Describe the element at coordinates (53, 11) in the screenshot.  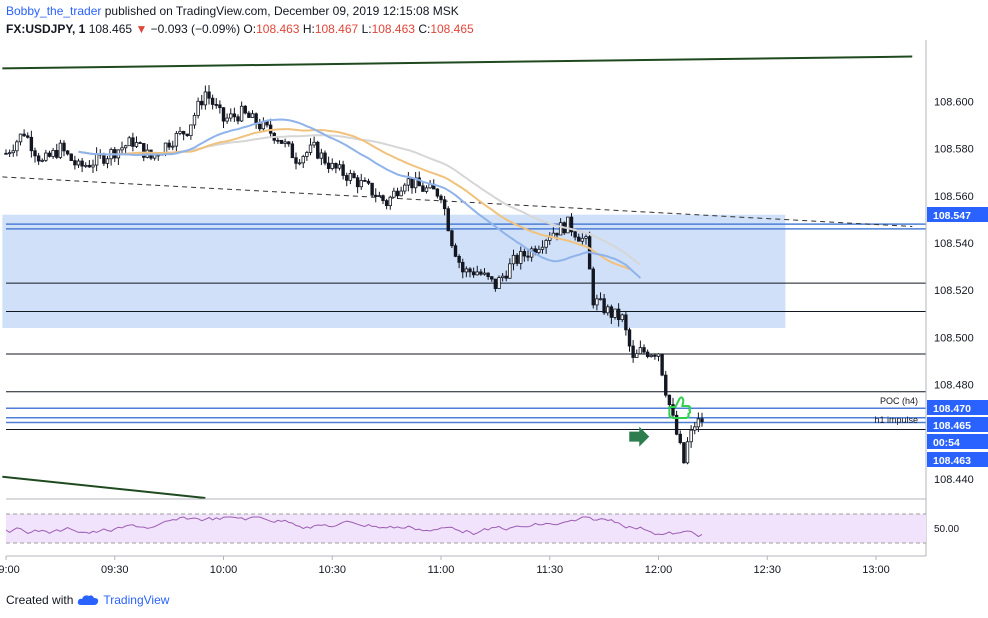
I see `author-link: Bobby_the_trader` at that location.